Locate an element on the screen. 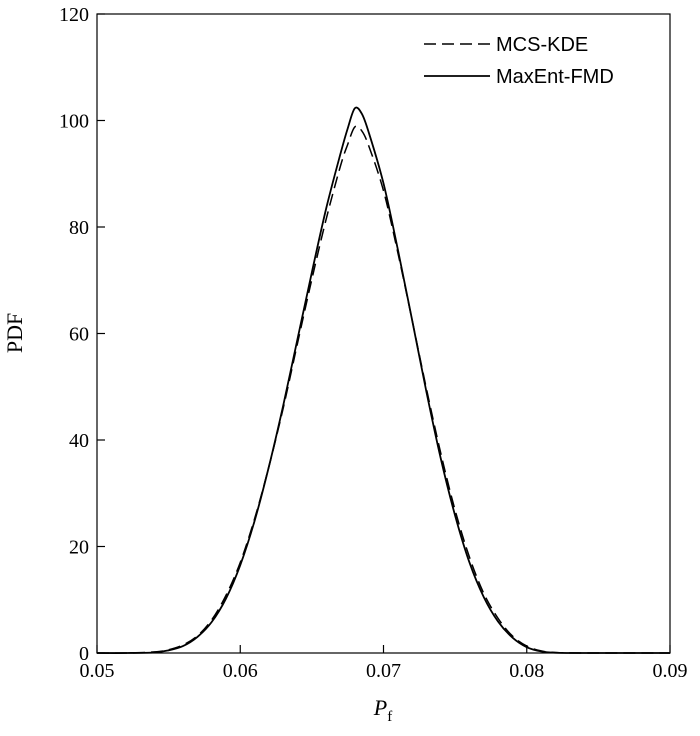  x-axis-title: Pf is located at coordinates (382, 710).